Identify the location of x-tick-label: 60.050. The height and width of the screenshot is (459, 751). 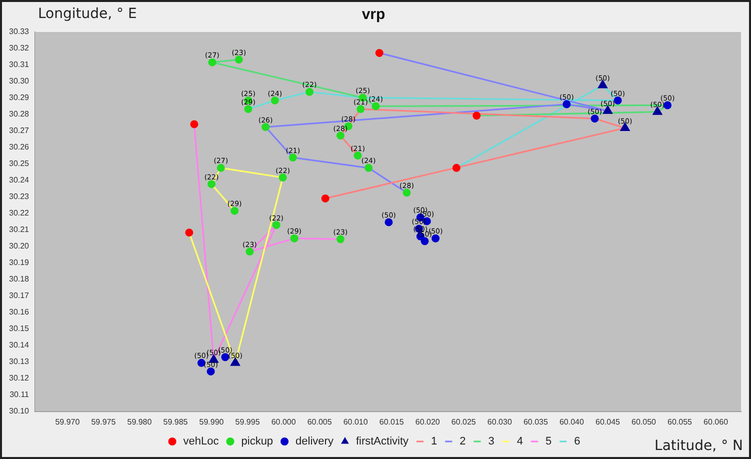
(644, 421).